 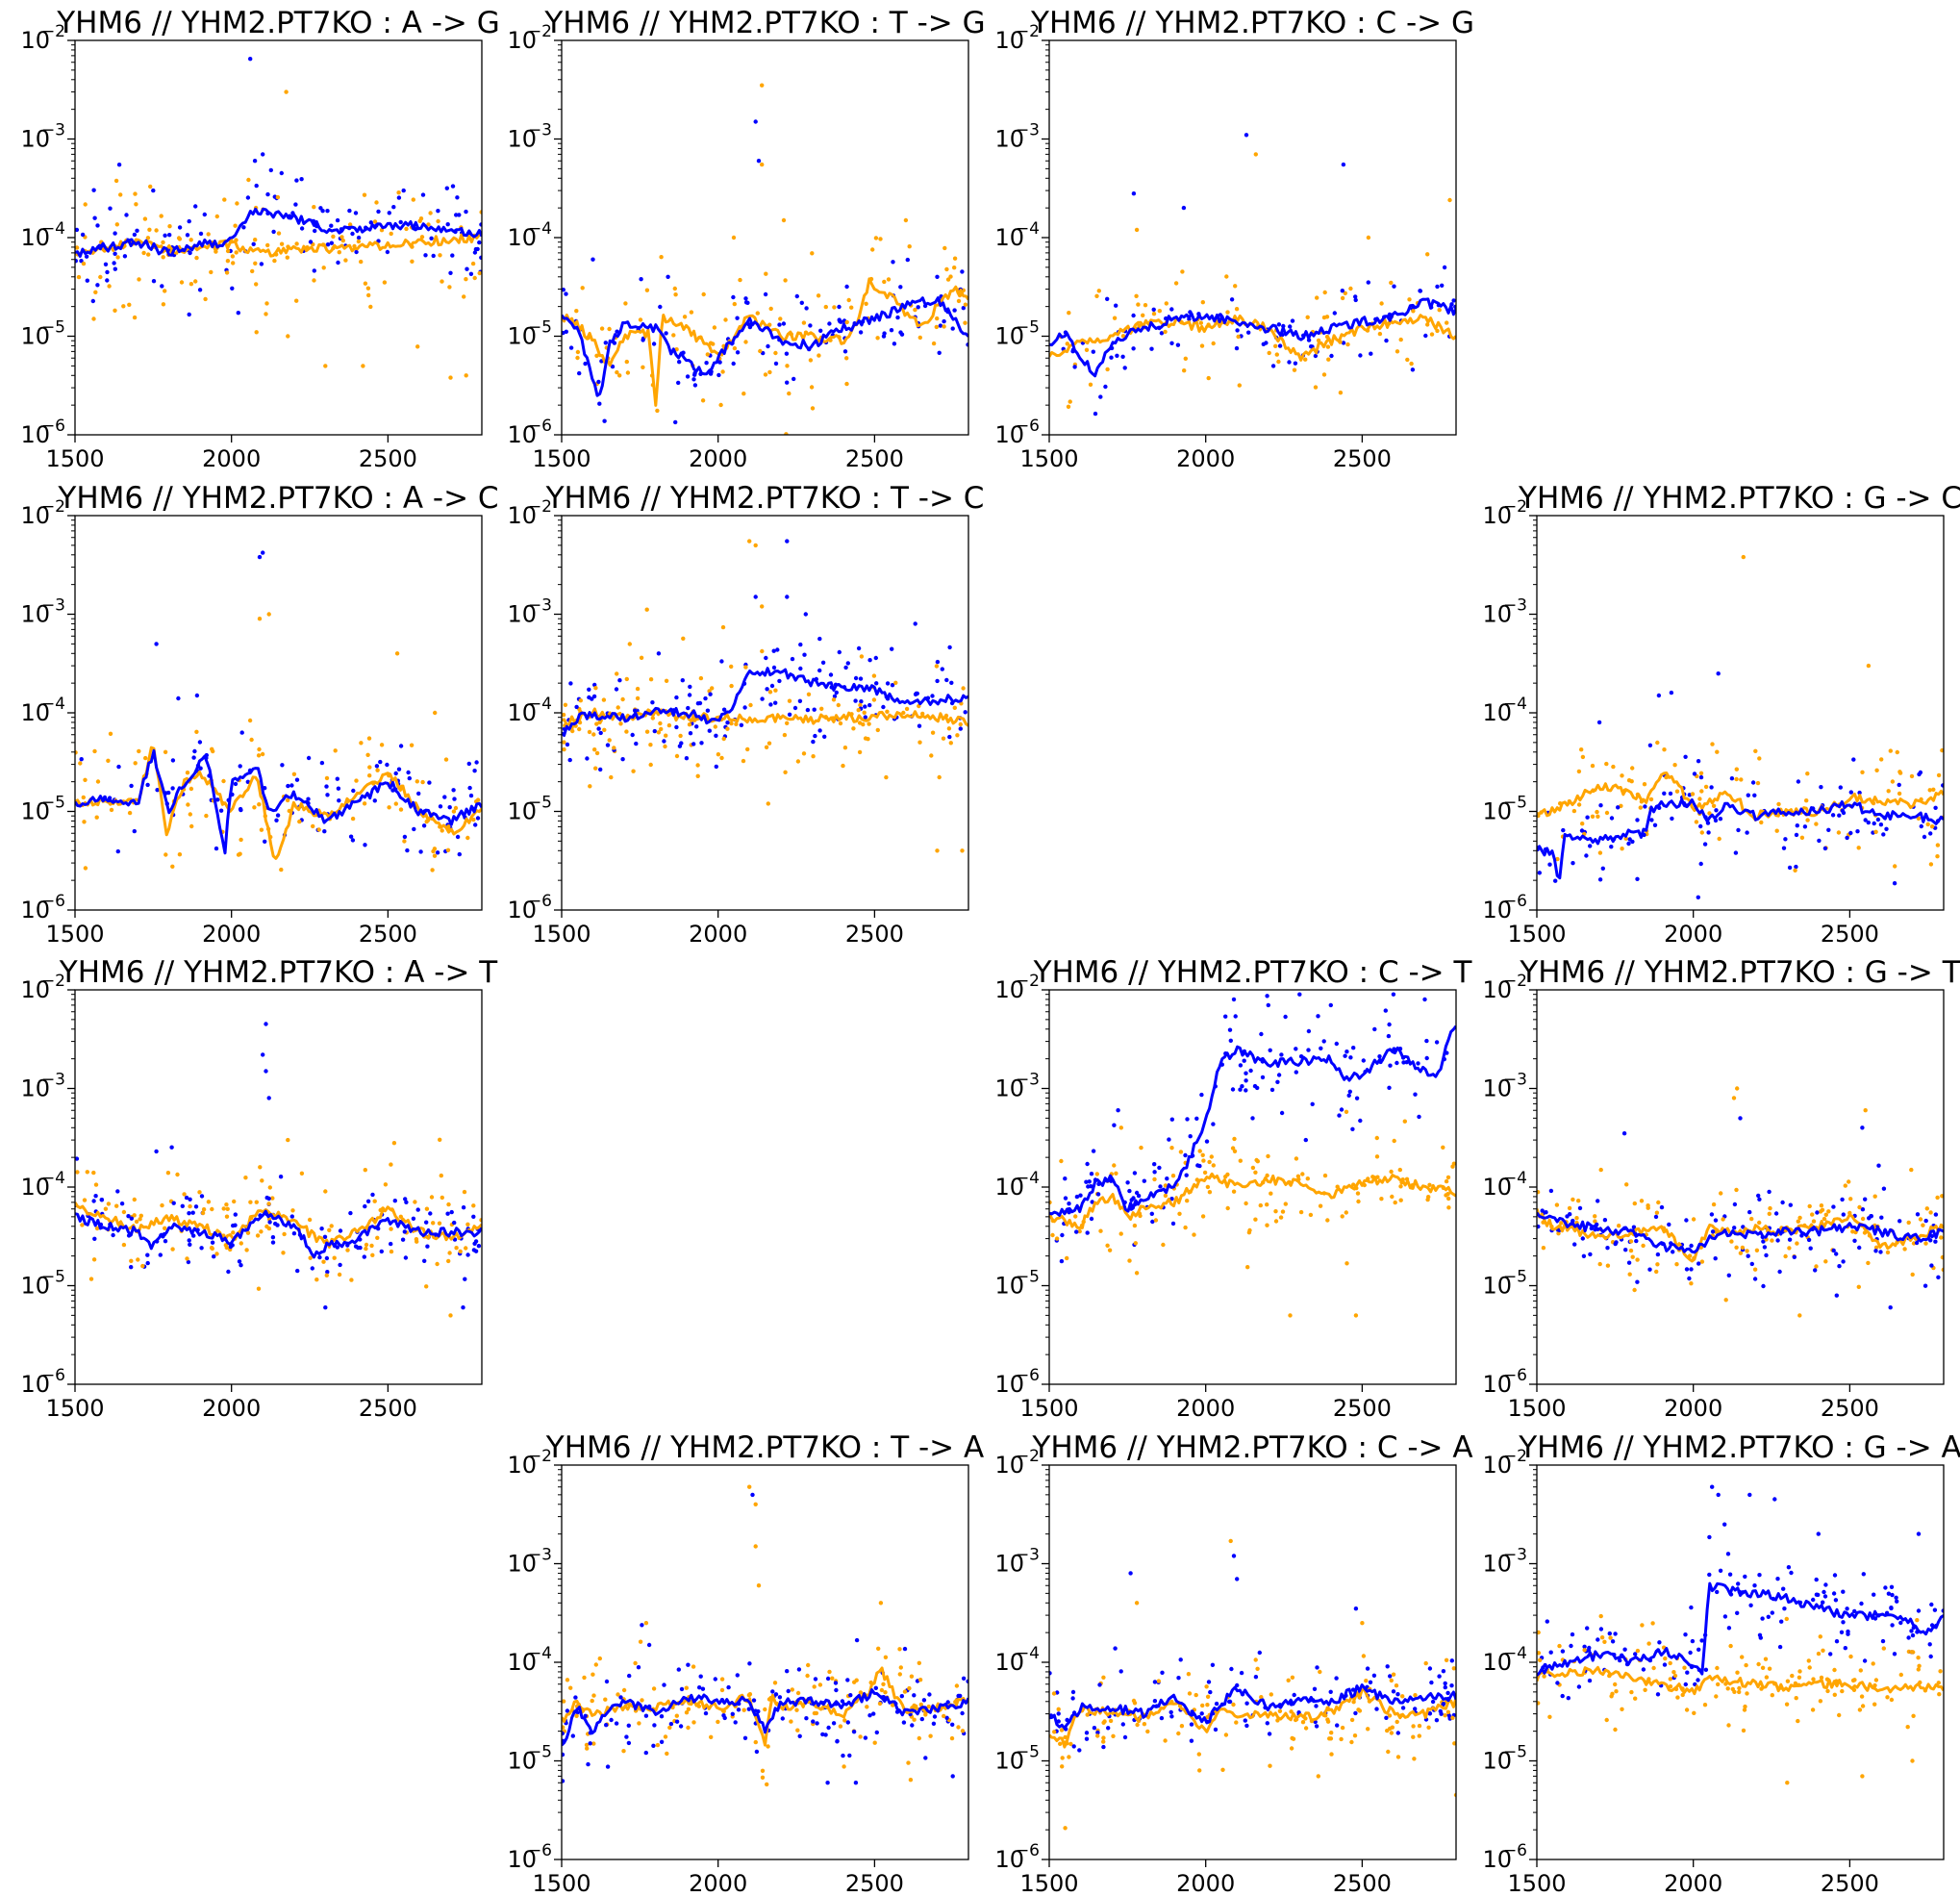 What do you see at coordinates (278, 973) in the screenshot?
I see `subplot-title: YHM6 // YHM2.PT7KO : A -> T` at bounding box center [278, 973].